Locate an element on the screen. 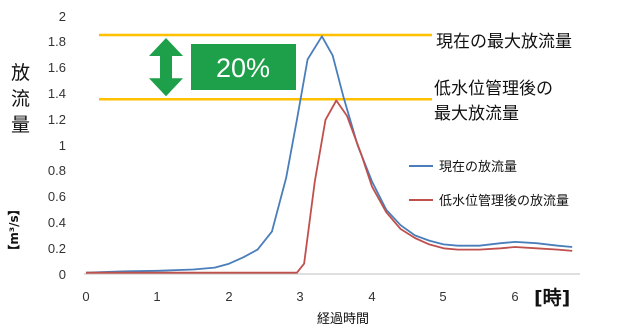 This screenshot has height=329, width=622. reduction-annotation: 20% is located at coordinates (222, 67).